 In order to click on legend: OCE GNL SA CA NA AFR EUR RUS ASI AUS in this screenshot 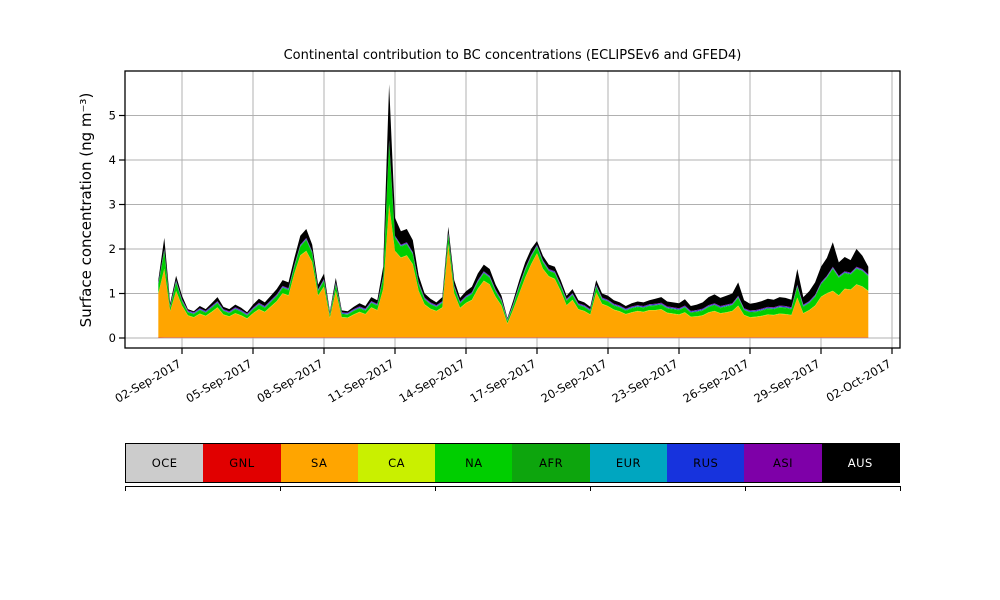, I will do `click(512, 463)`.